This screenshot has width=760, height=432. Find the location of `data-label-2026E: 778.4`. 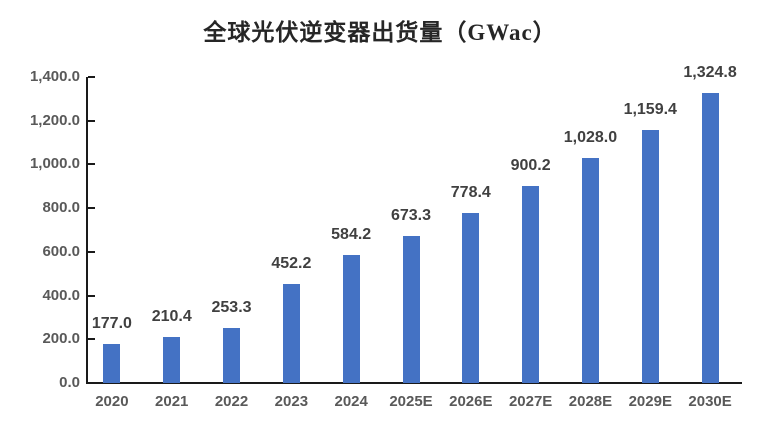

data-label-2026E: 778.4 is located at coordinates (470, 192).